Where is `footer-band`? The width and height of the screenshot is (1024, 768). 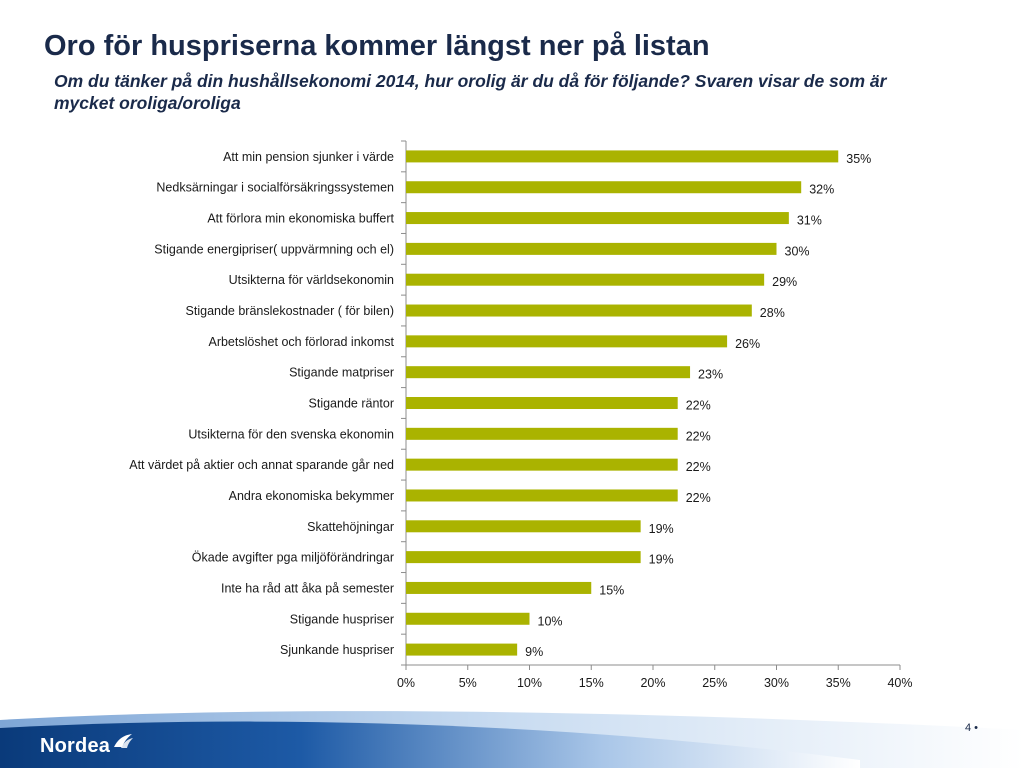
footer-band is located at coordinates (512, 739).